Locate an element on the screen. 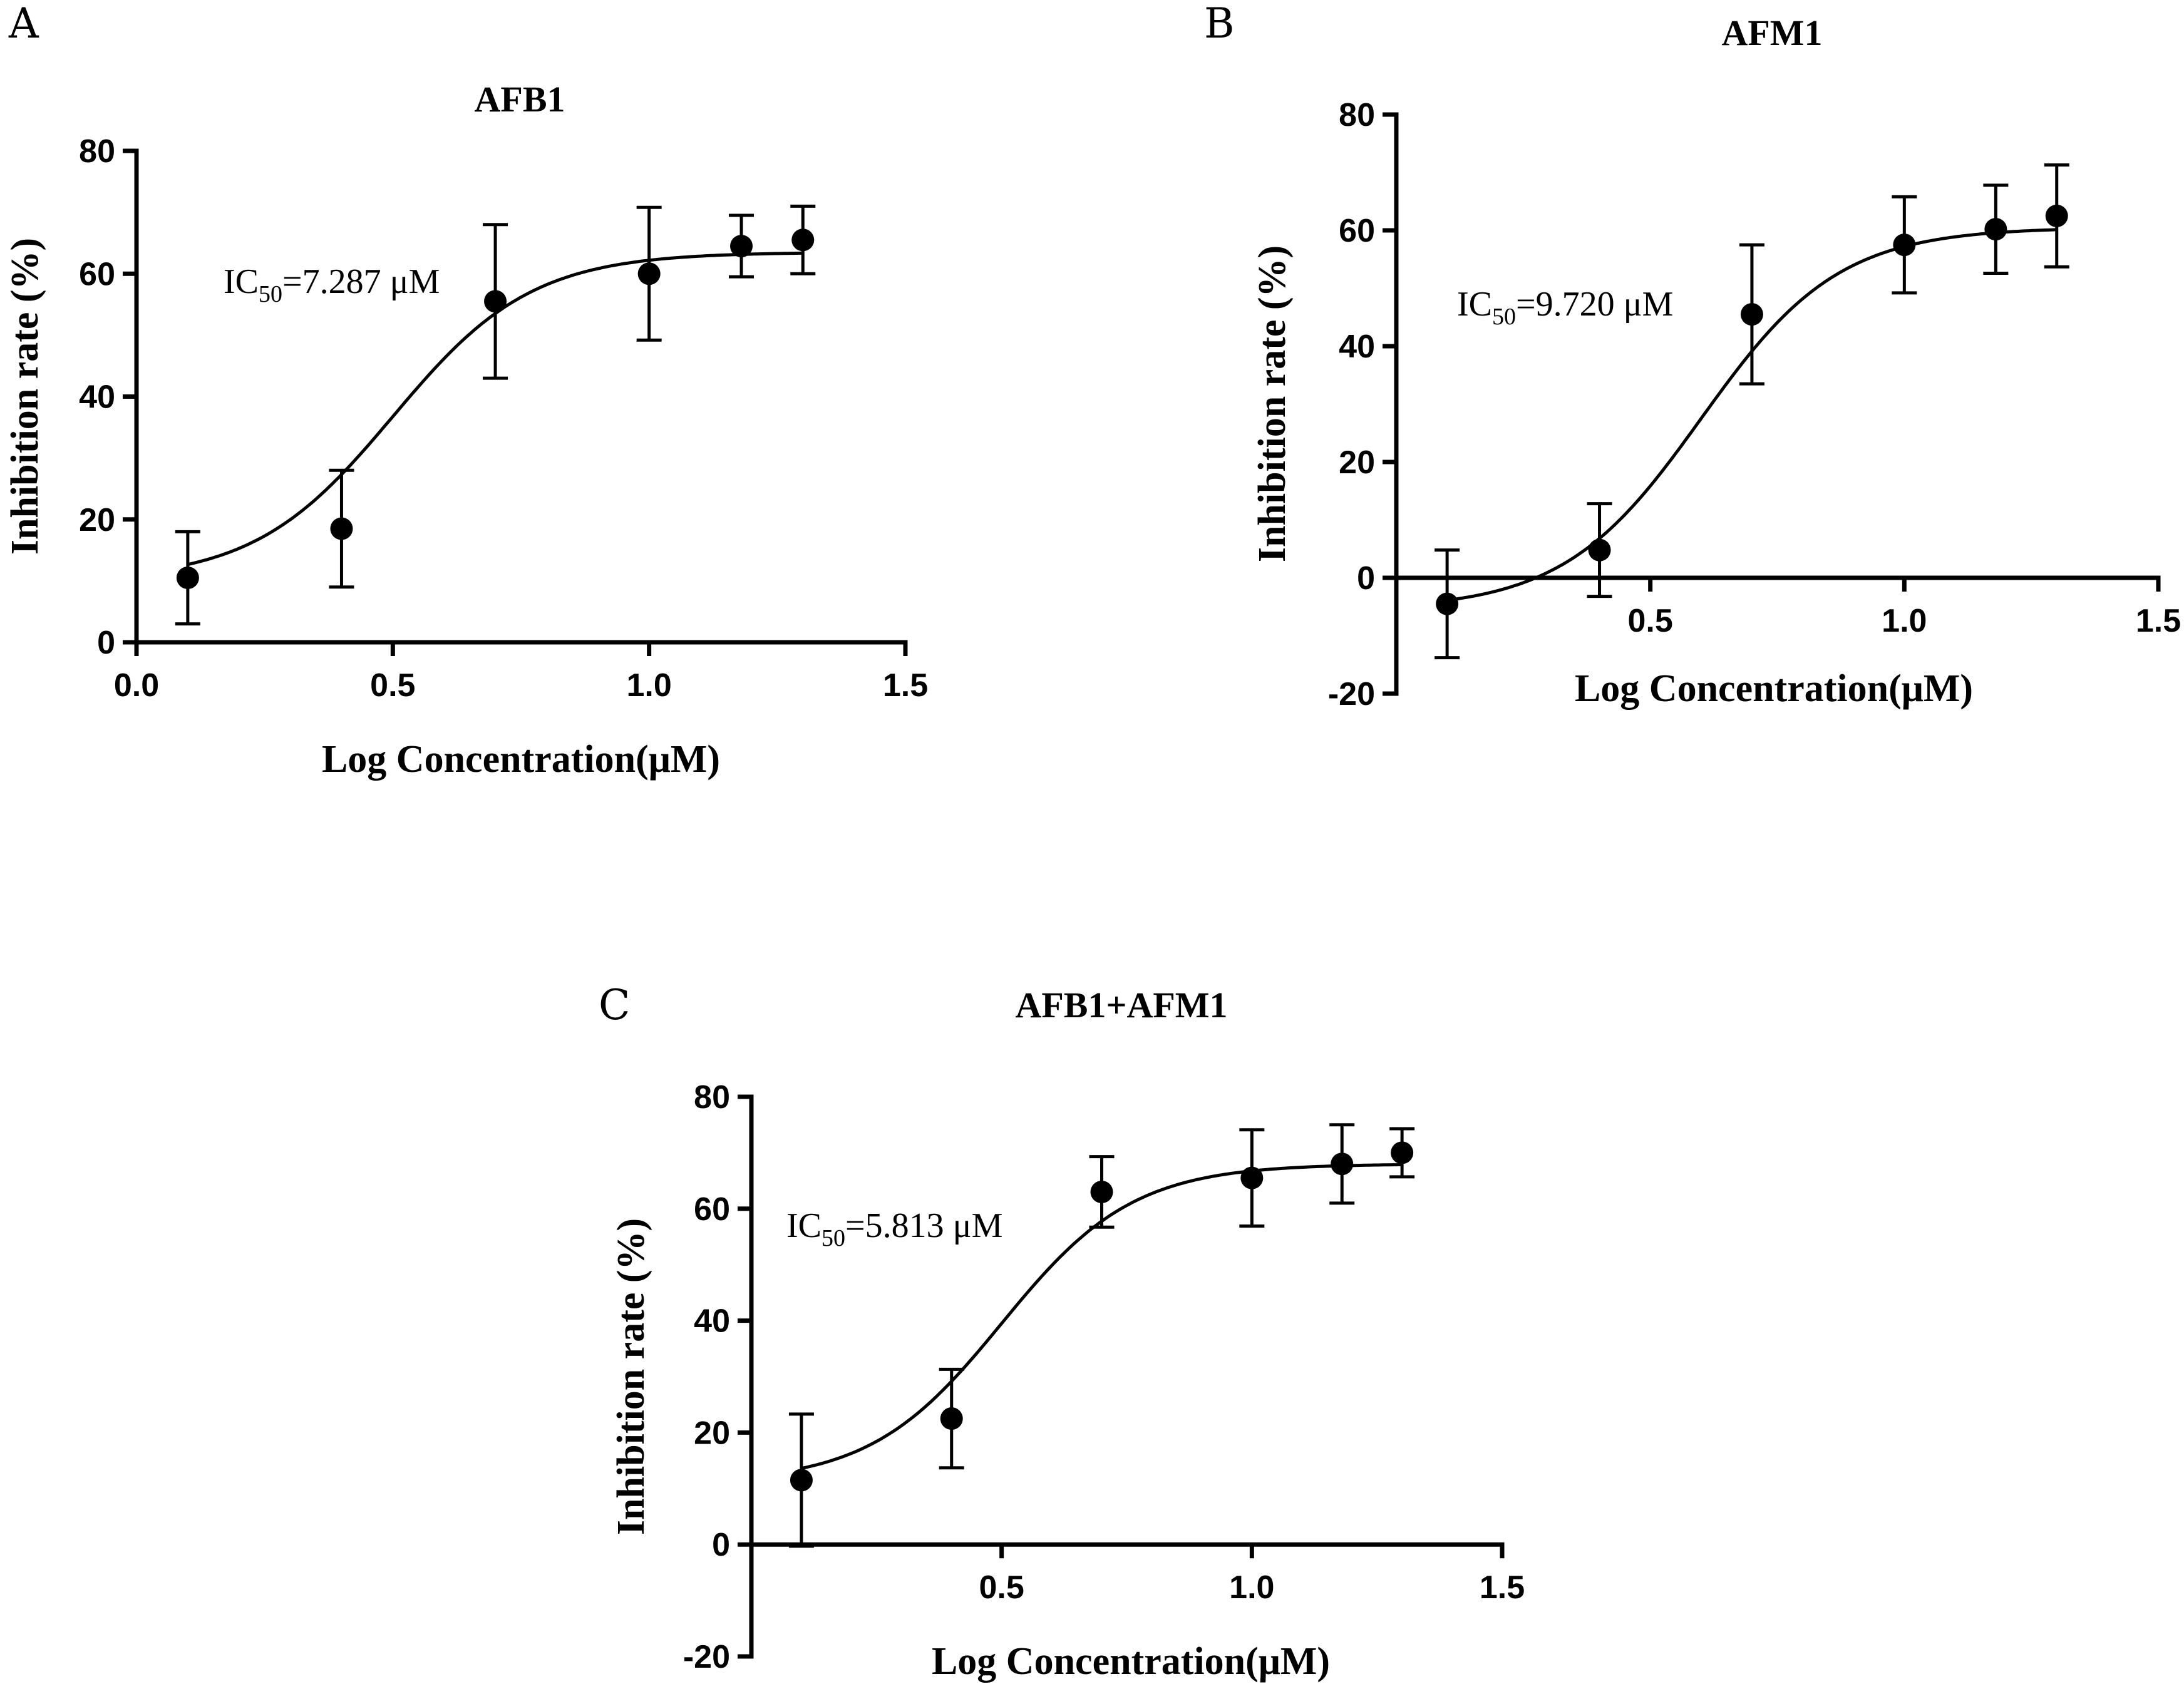 This screenshot has height=1694, width=2184. ic50-annotation: IC50=9.720 μM is located at coordinates (1565, 307).